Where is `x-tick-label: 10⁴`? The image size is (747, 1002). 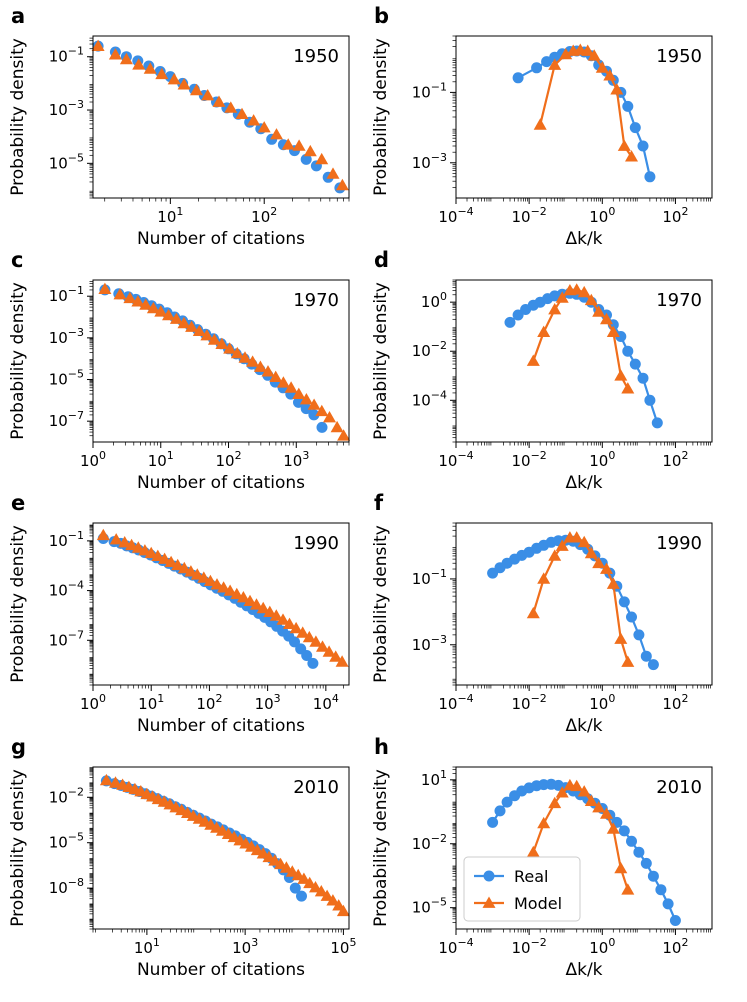
x-tick-label: 10⁴ is located at coordinates (326, 702).